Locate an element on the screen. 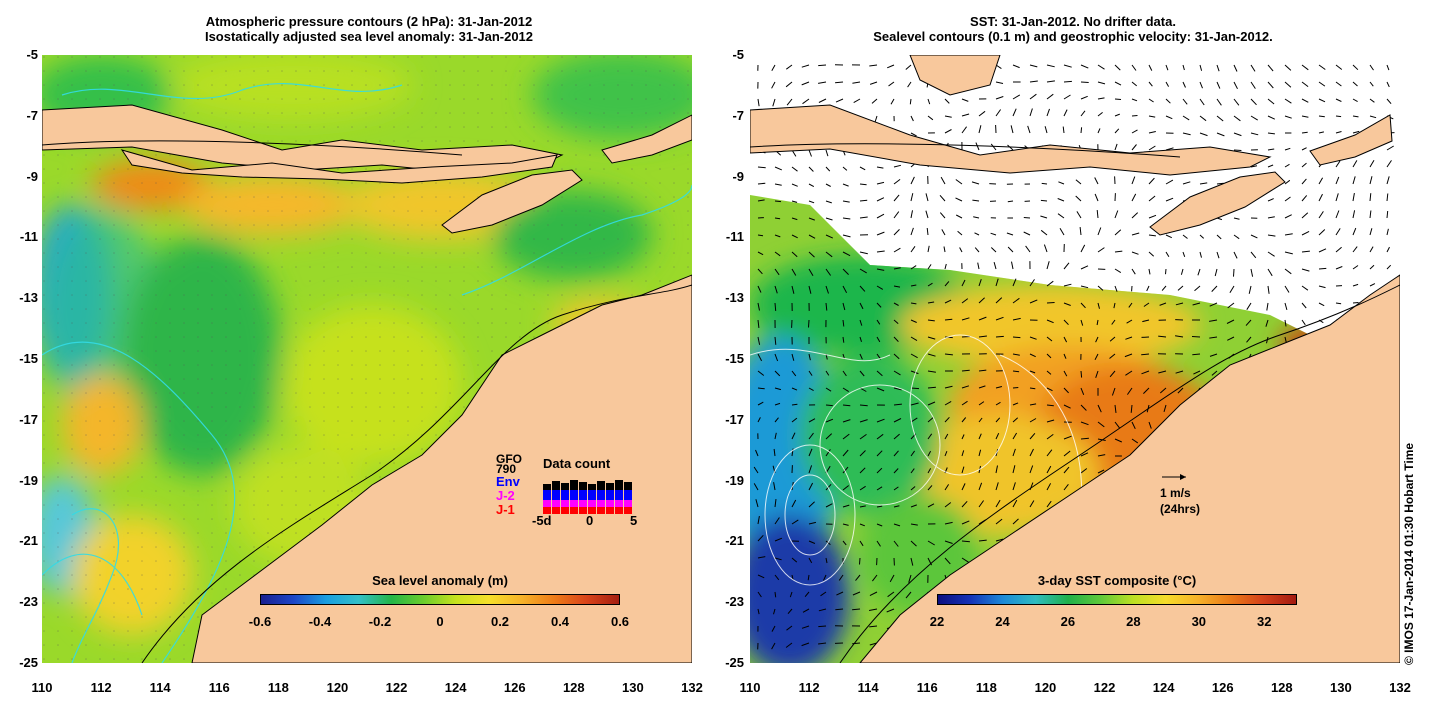  label-j1: J-1 is located at coordinates (505, 509).